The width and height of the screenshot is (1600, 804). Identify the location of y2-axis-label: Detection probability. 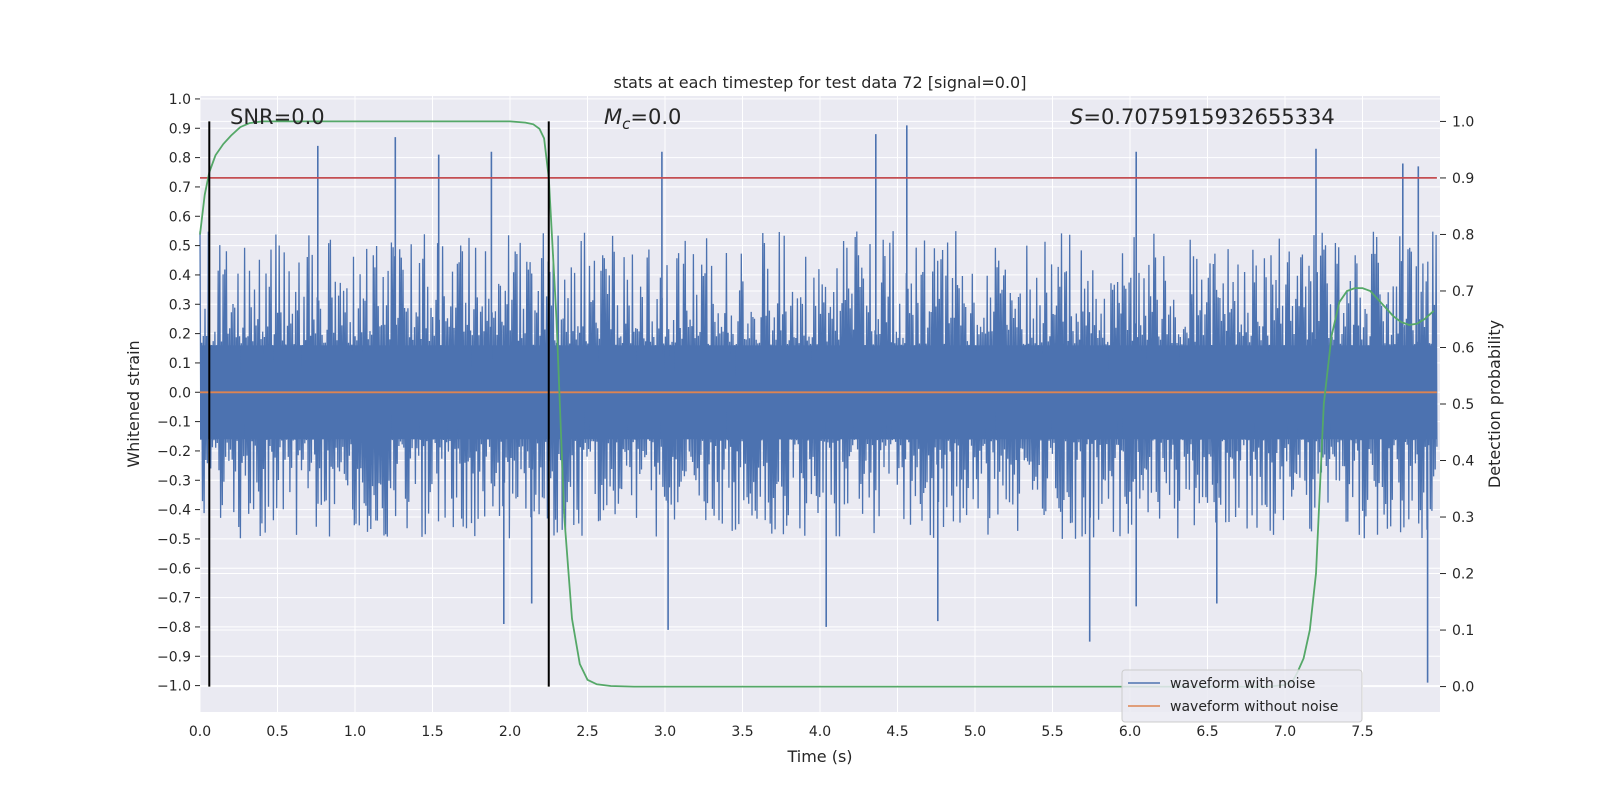
(1494, 404).